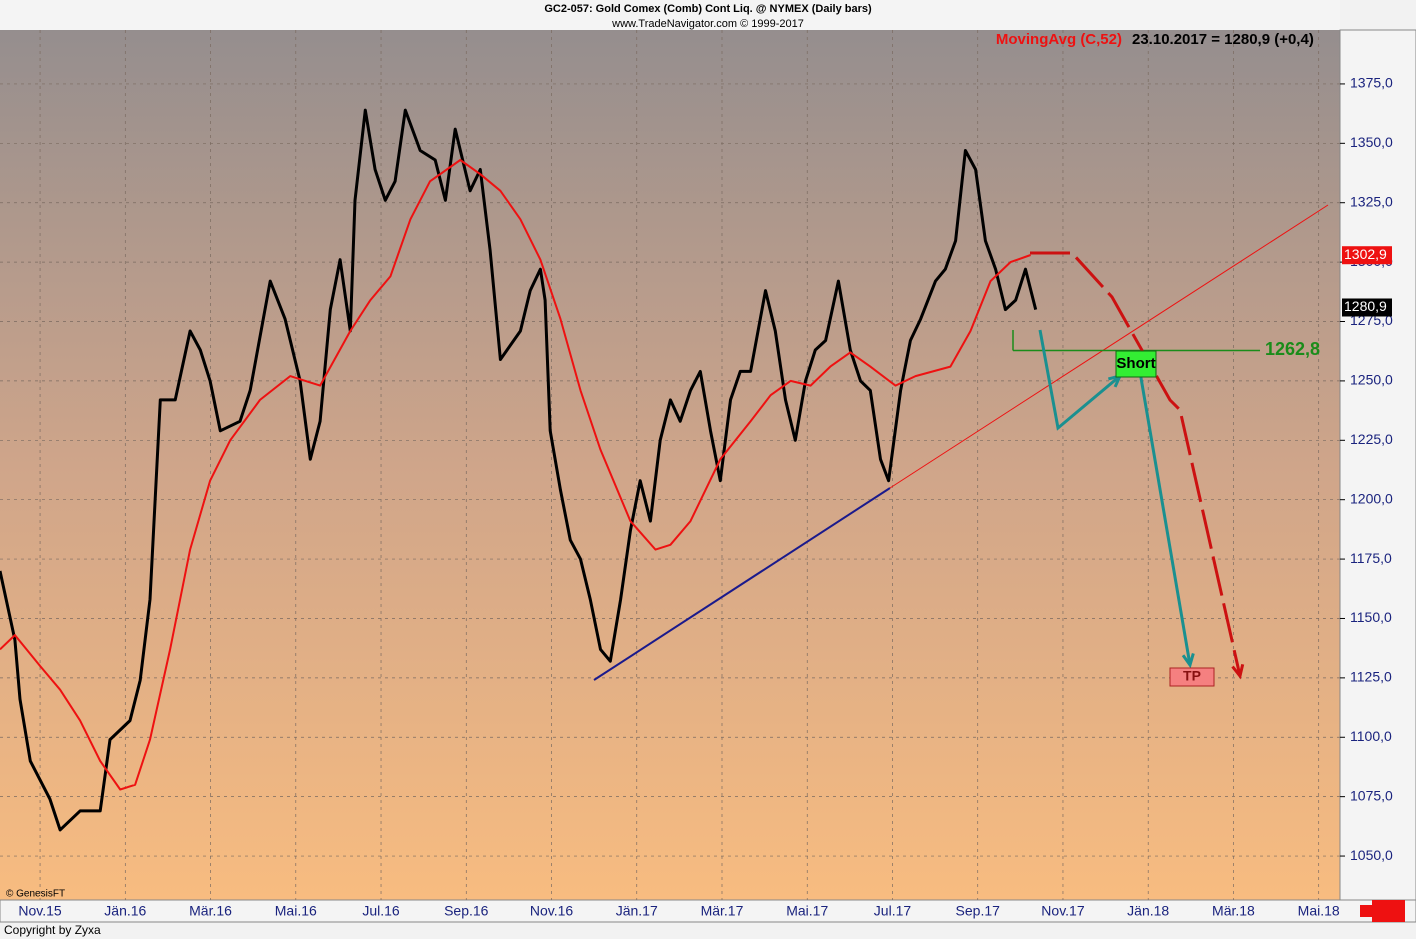 This screenshot has height=944, width=1416. I want to click on x-tick-label: Sep.17, so click(978, 911).